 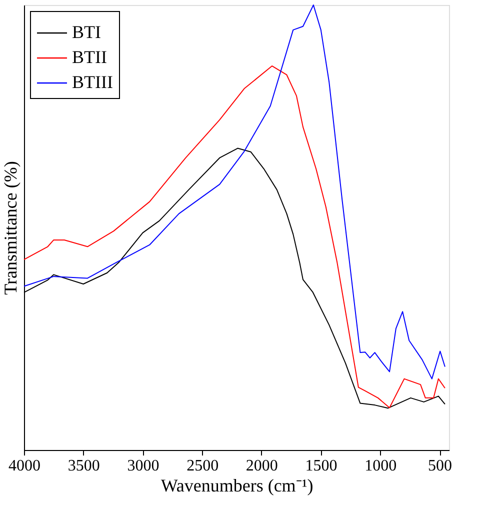 I want to click on x-tick-label: 2500, so click(x=202, y=466).